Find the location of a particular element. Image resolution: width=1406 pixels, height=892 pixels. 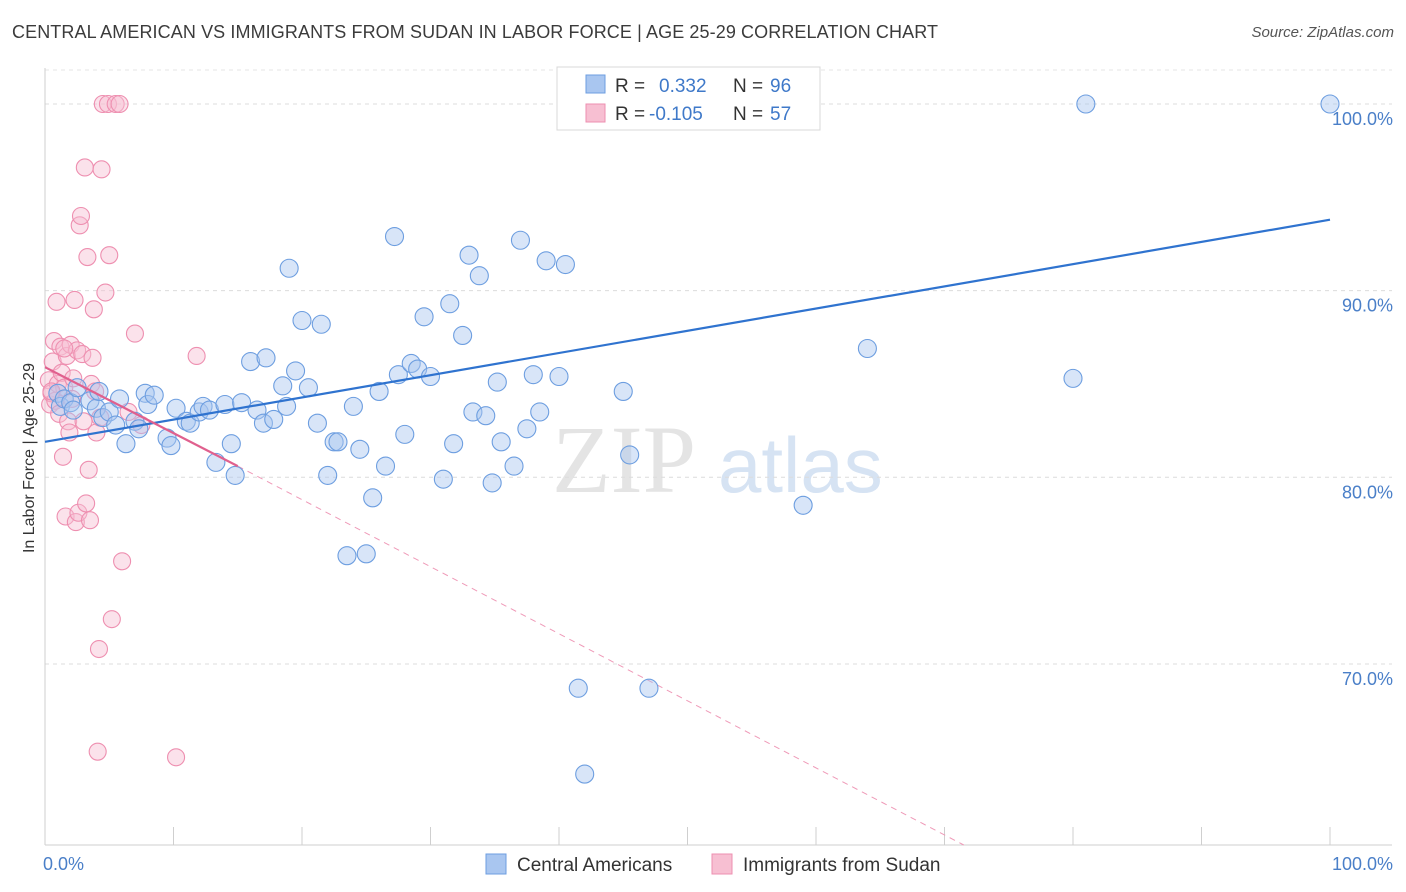

y-tick-labels: 70.0% 80.0% 90.0% 100.0% is located at coordinates (1362, 399).